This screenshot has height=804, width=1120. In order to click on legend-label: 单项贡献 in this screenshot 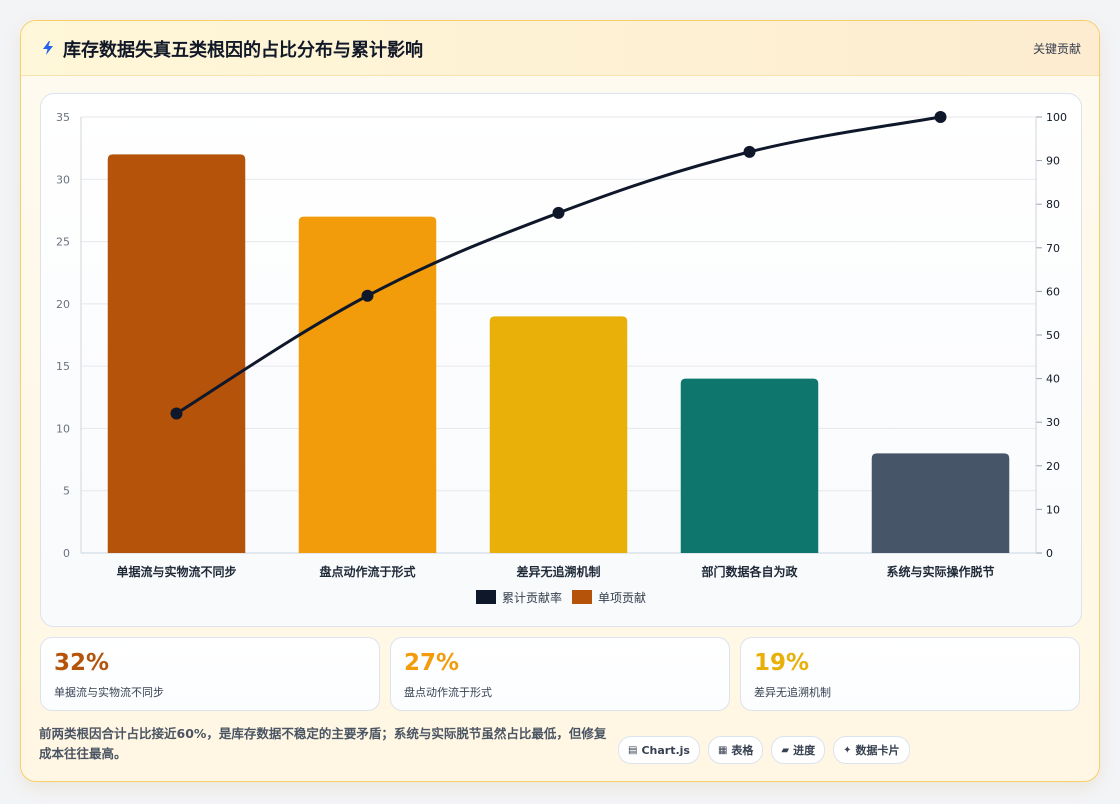, I will do `click(622, 597)`.